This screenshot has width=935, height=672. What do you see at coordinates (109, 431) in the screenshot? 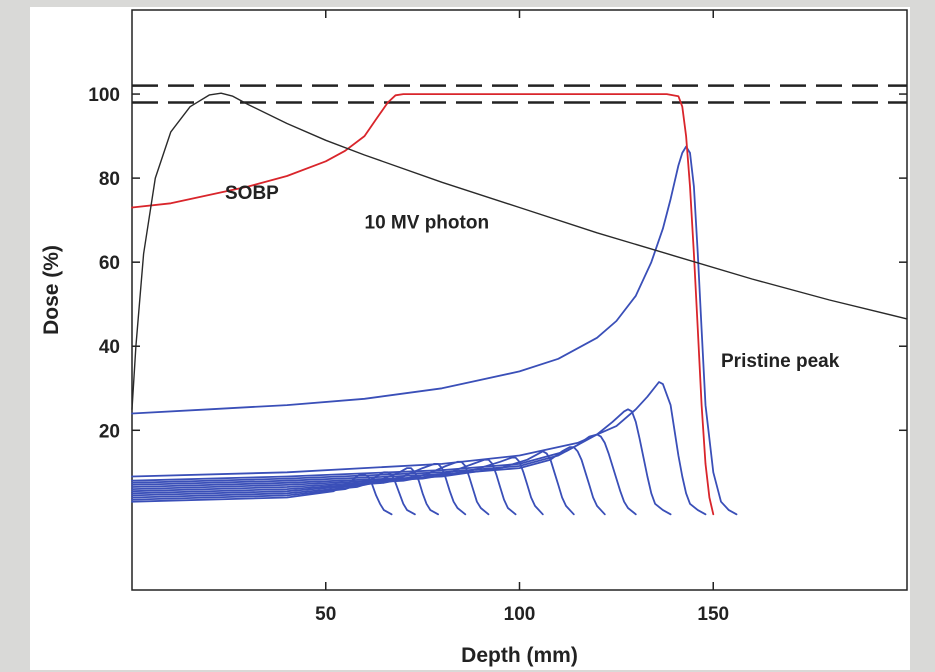
I see `y-tick-label: 20` at bounding box center [109, 431].